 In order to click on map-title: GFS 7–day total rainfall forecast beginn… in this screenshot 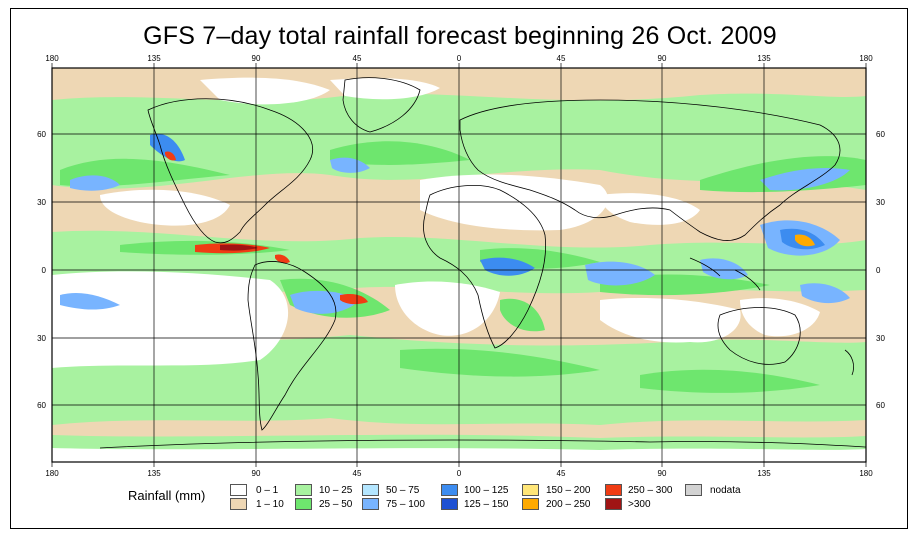, I will do `click(460, 36)`.